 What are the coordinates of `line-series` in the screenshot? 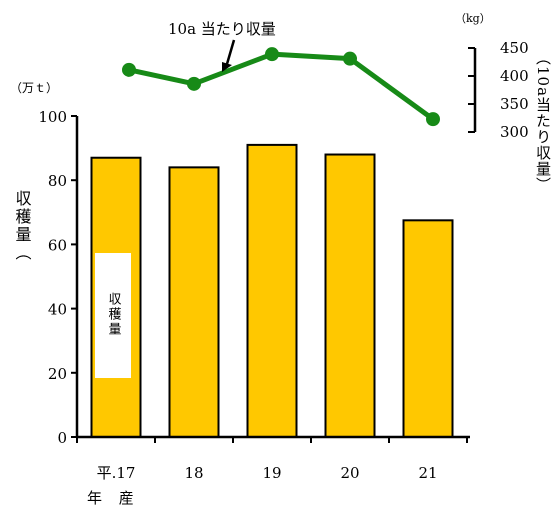 It's located at (281, 87).